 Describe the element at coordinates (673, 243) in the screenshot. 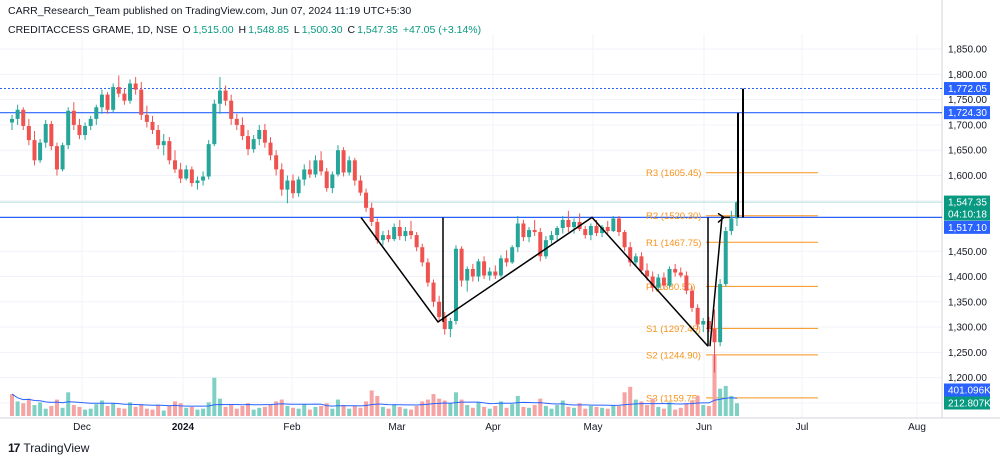

I see `pivot-label: R1 (1467.75)` at that location.